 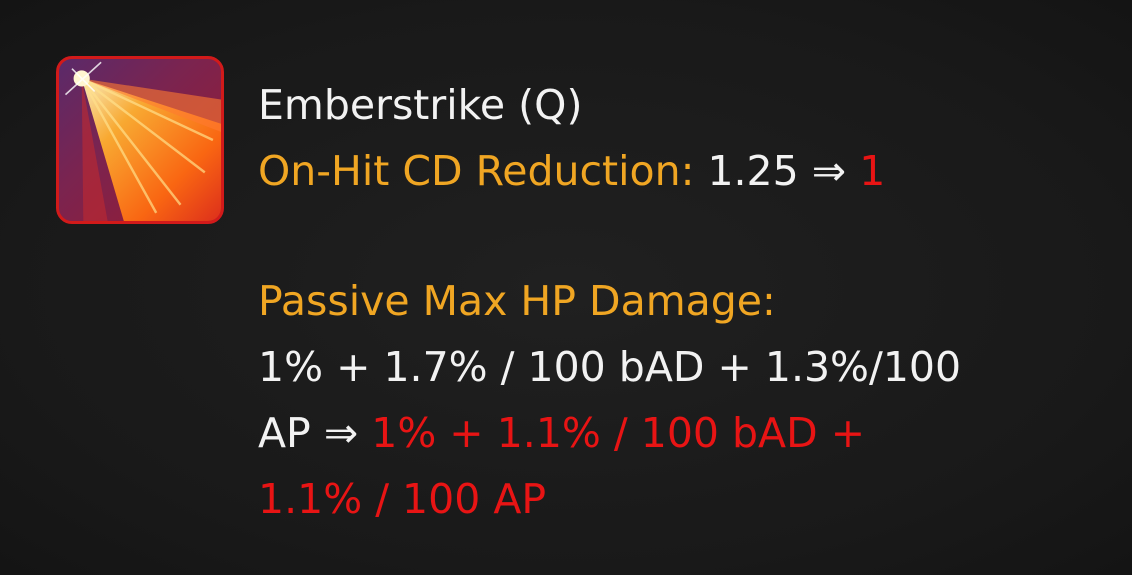 What do you see at coordinates (610, 367) in the screenshot?
I see `old-value-line-1: 1% + 1.7% / 100 bAD + 1.3%/100` at bounding box center [610, 367].